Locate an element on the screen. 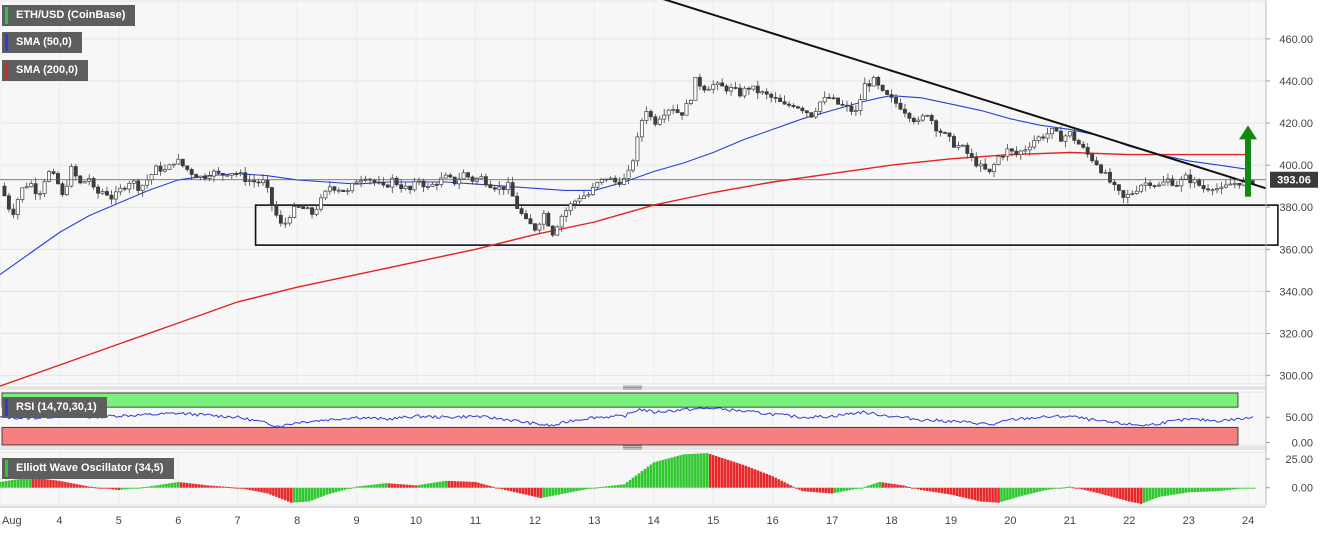 This screenshot has height=534, width=1331. legend-main: ETH/USD (CoinBase) is located at coordinates (69, 15).